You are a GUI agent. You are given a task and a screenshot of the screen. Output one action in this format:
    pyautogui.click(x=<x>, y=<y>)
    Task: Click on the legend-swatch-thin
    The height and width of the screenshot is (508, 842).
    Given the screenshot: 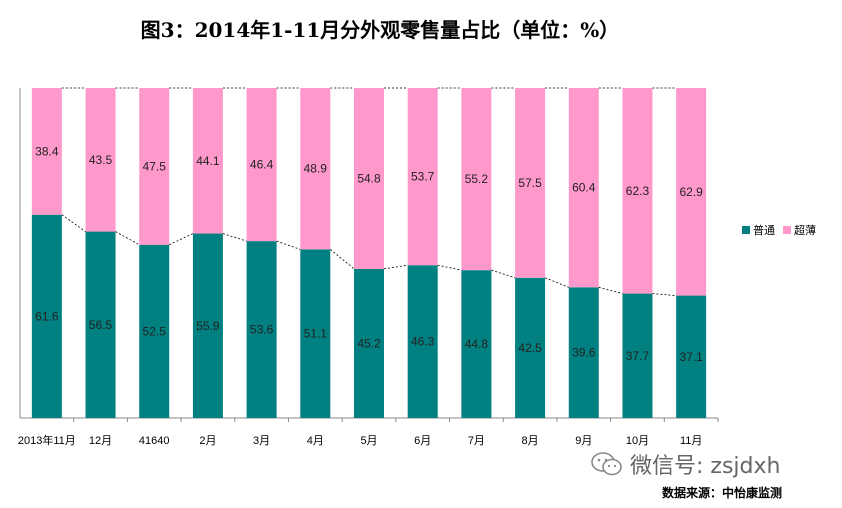 What is the action you would take?
    pyautogui.click(x=787, y=230)
    